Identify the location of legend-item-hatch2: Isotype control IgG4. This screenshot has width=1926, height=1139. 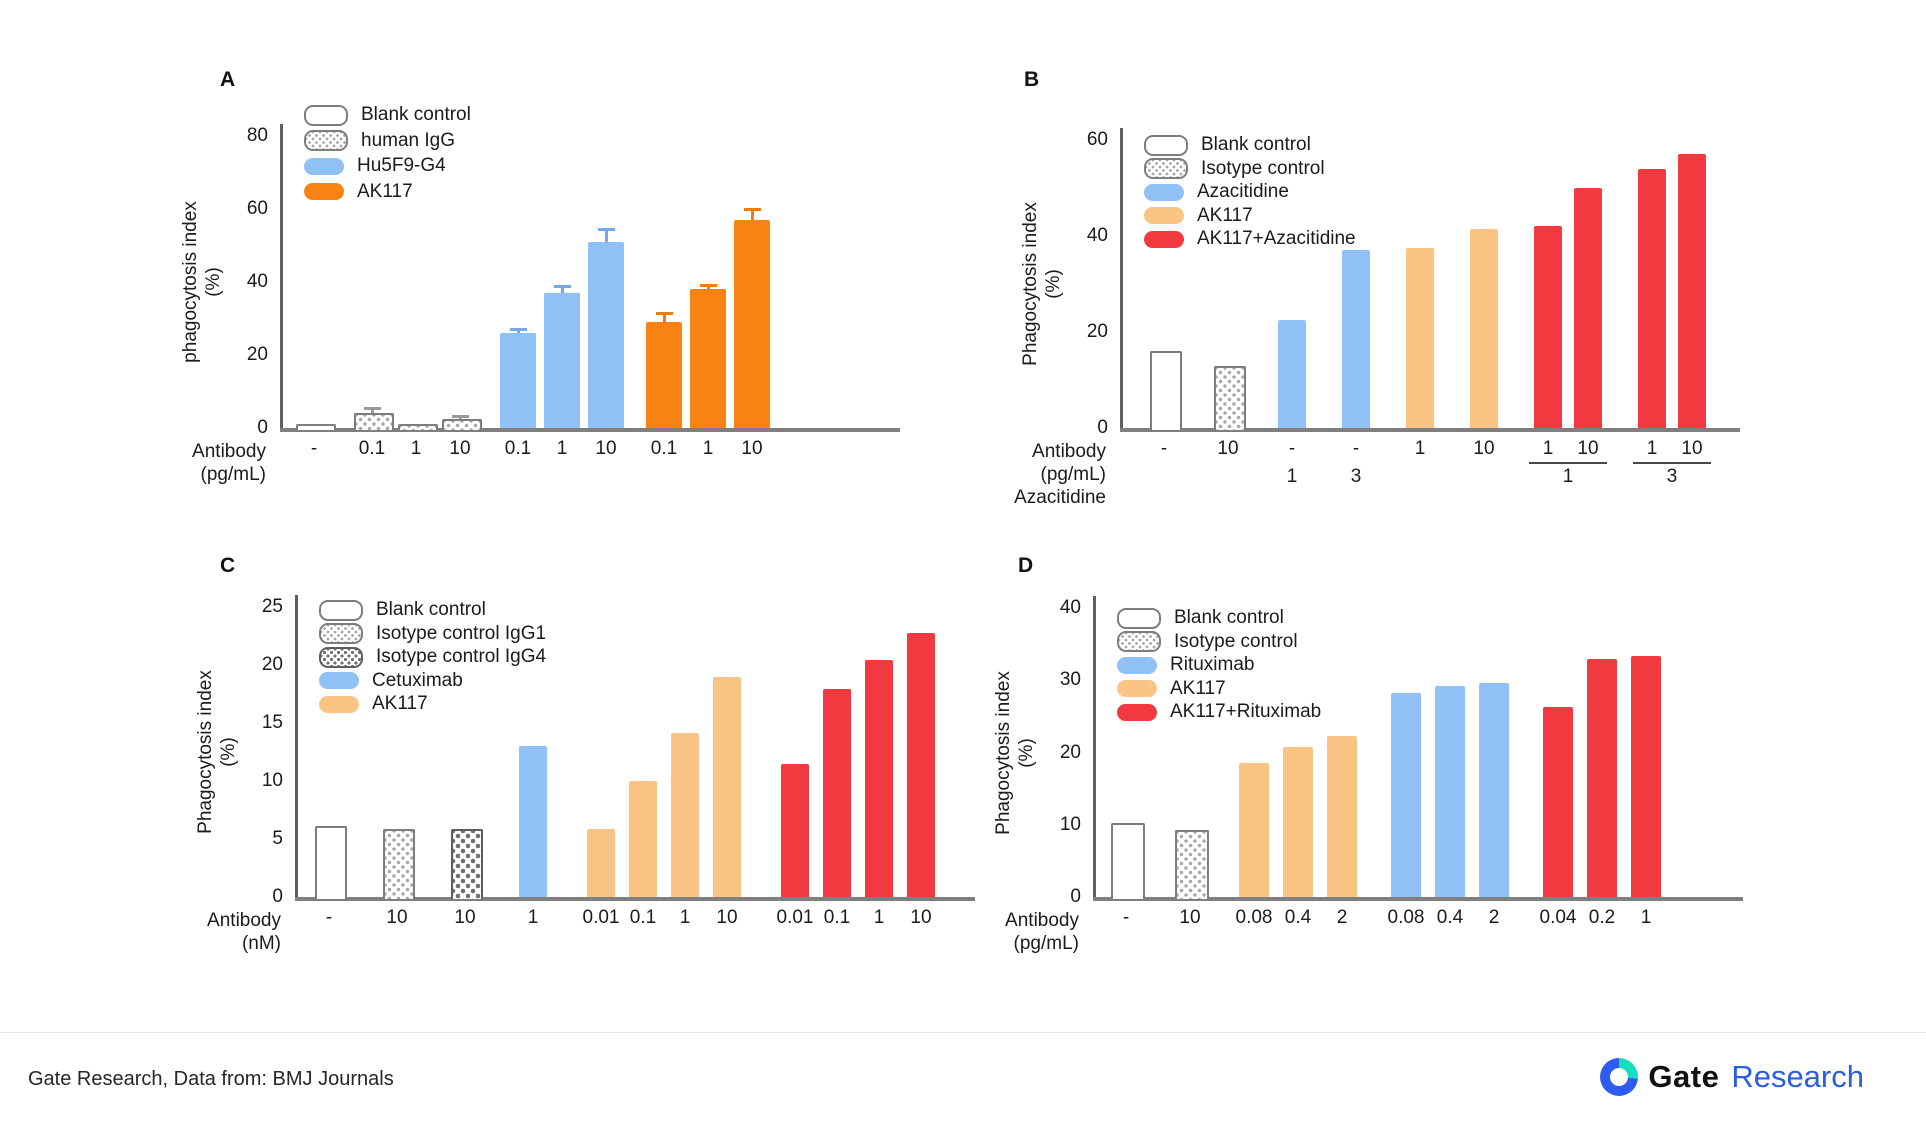
(432, 657).